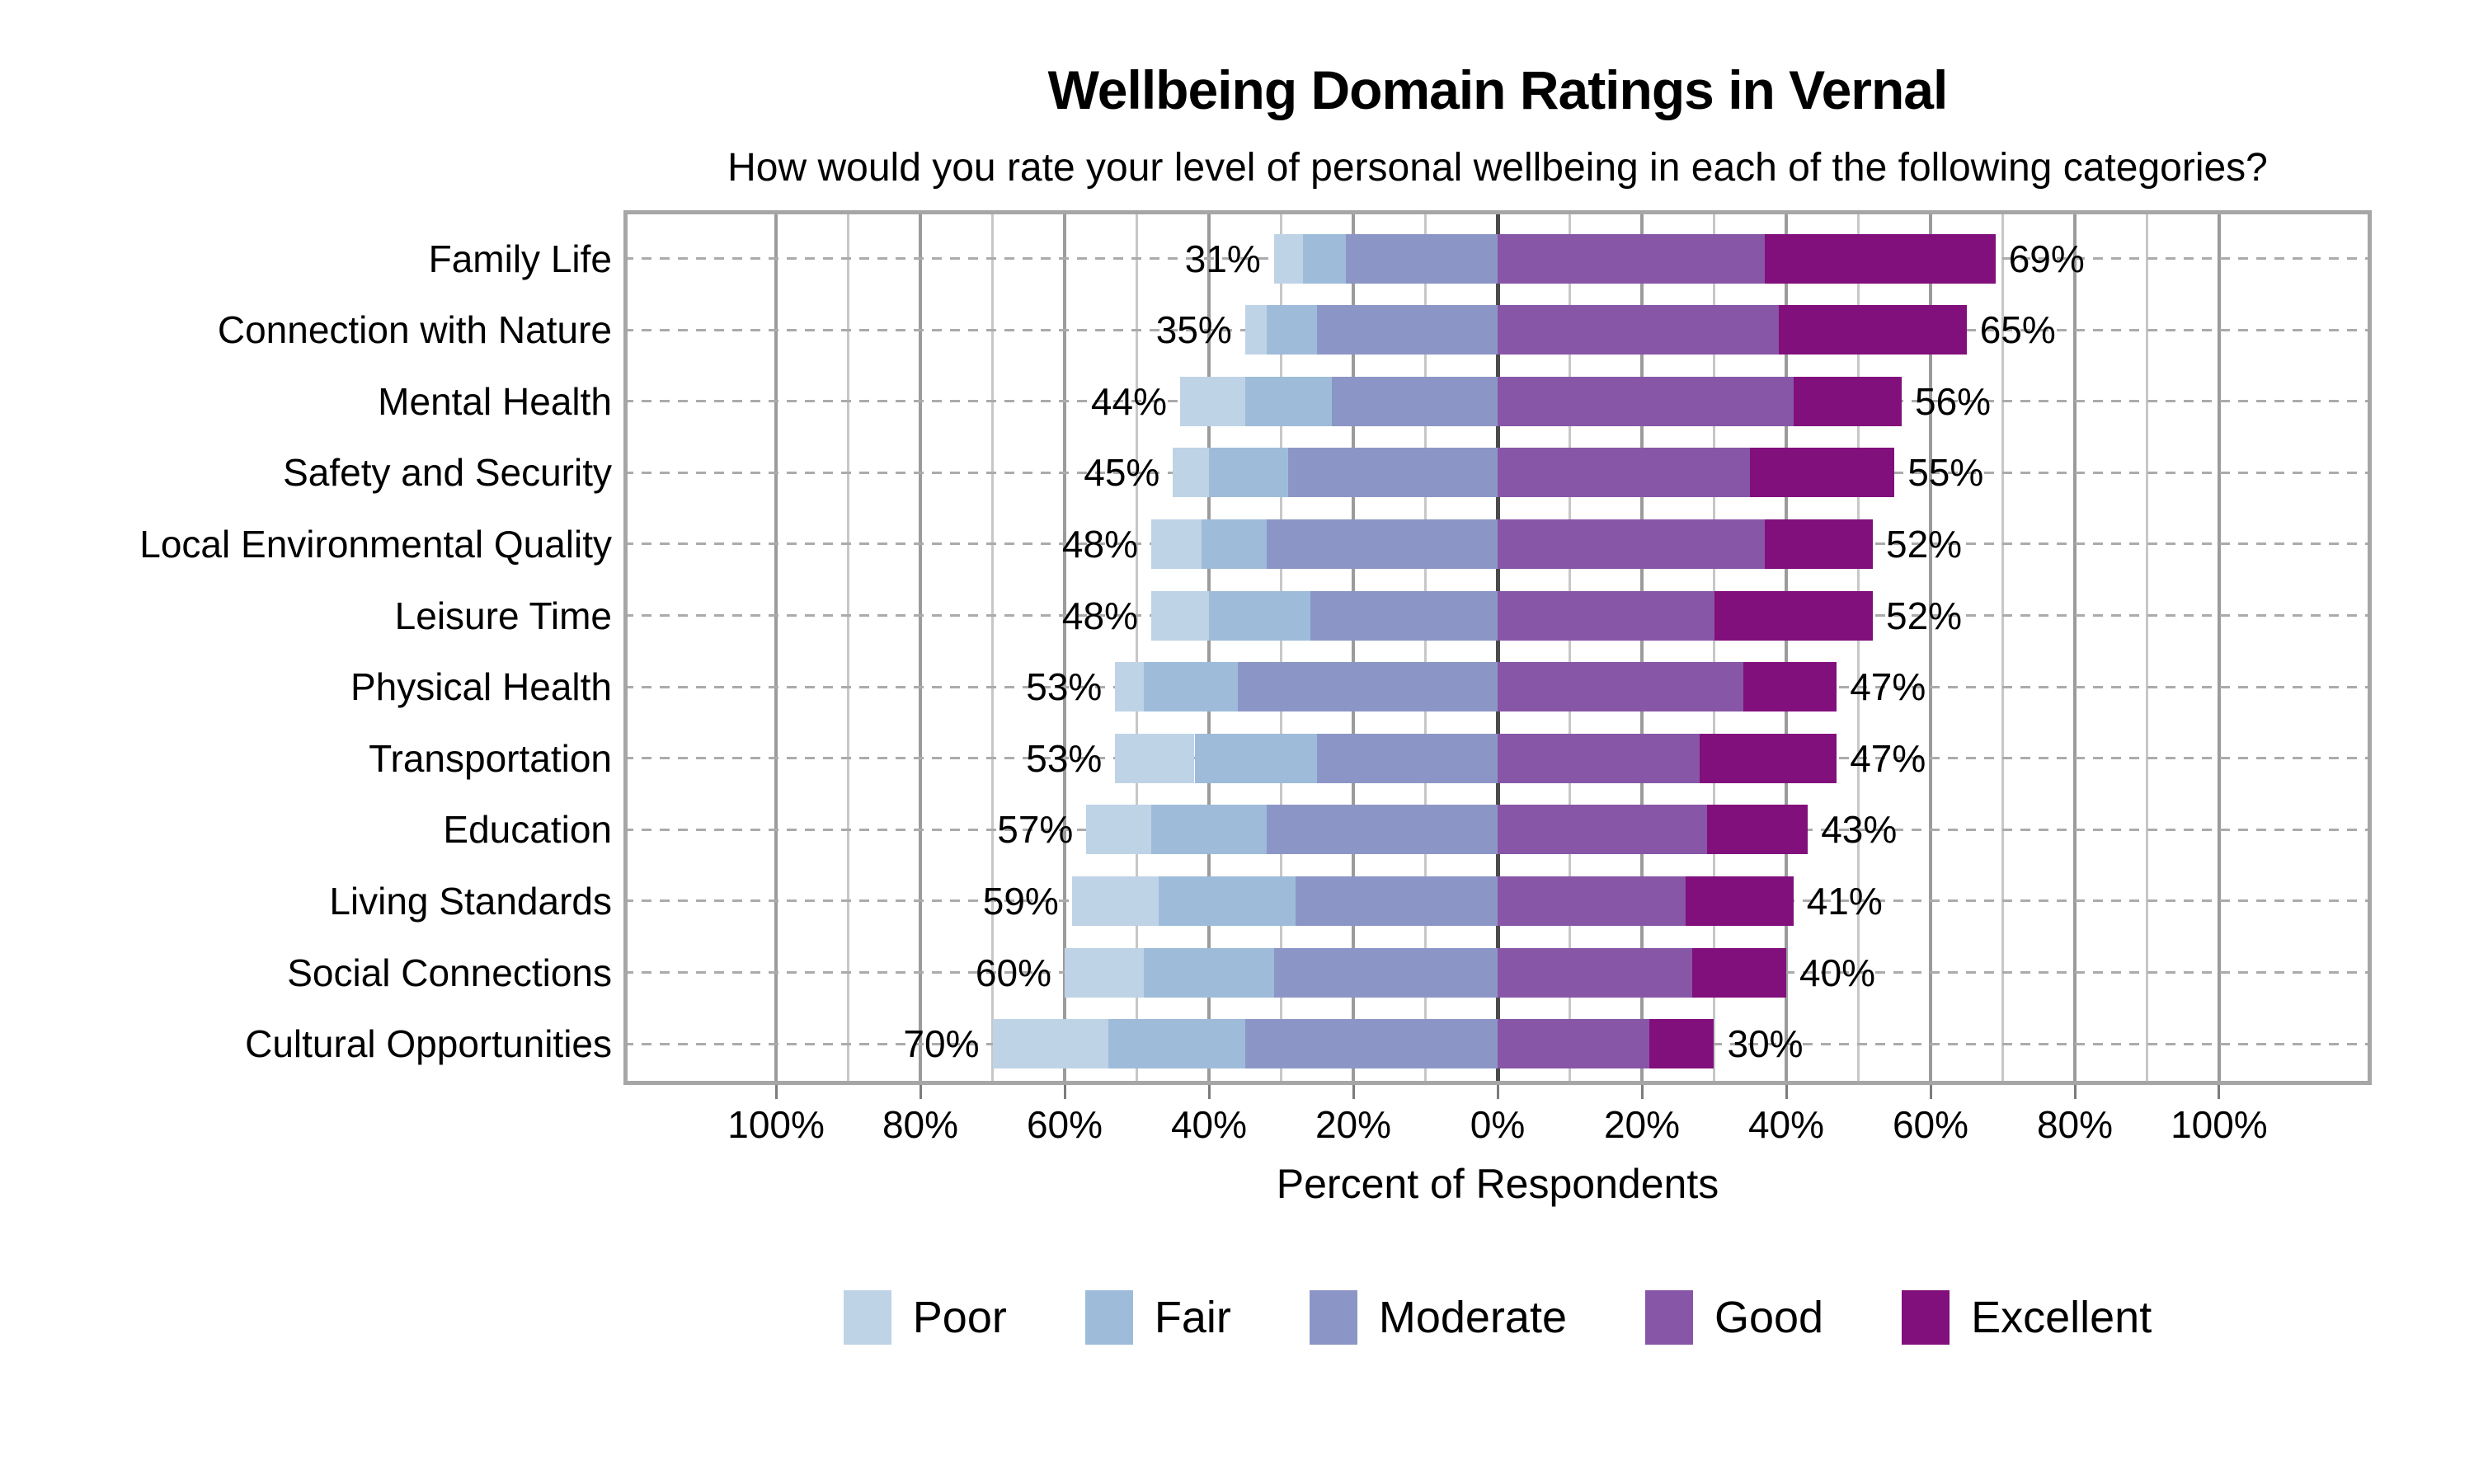 The width and height of the screenshot is (2474, 1484). Describe the element at coordinates (503, 615) in the screenshot. I see `category-label: Leisure Time` at that location.